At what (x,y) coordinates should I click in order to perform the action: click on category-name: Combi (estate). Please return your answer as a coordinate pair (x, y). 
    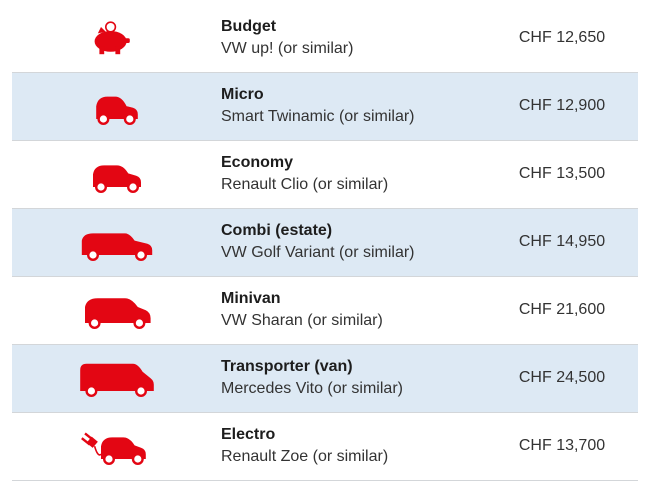
    Looking at the image, I should click on (277, 230).